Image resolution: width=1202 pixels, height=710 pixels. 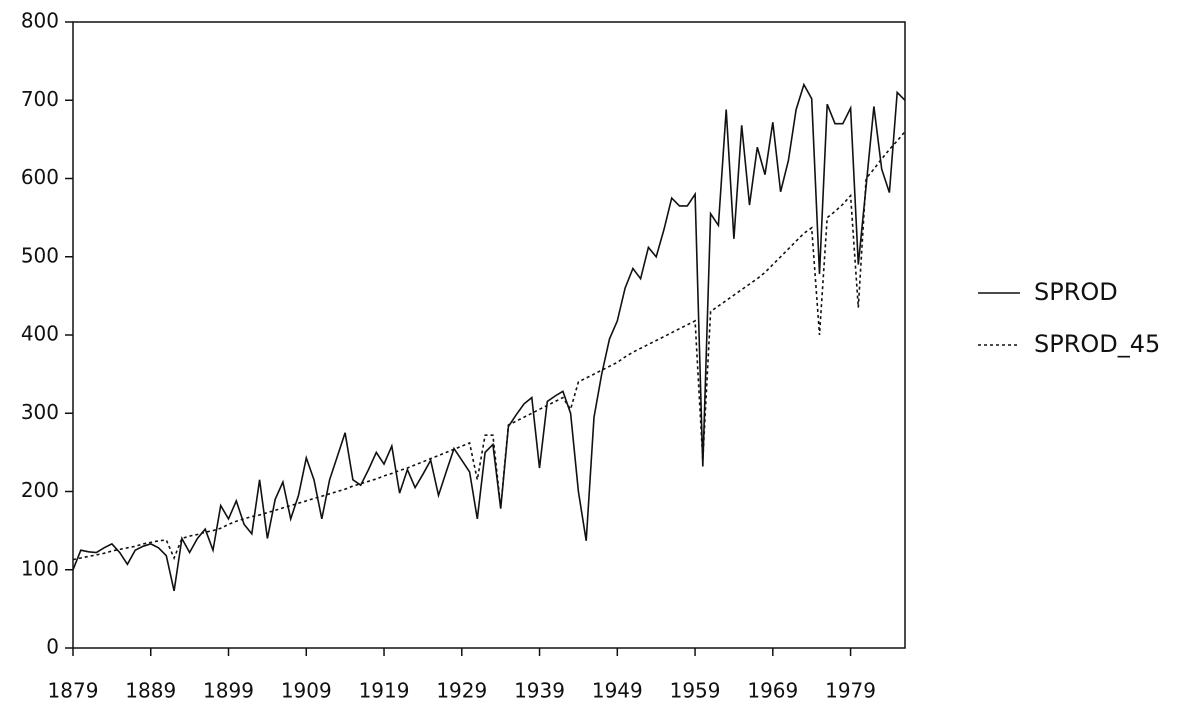 What do you see at coordinates (850, 691) in the screenshot?
I see `x-tick-label: 1979` at bounding box center [850, 691].